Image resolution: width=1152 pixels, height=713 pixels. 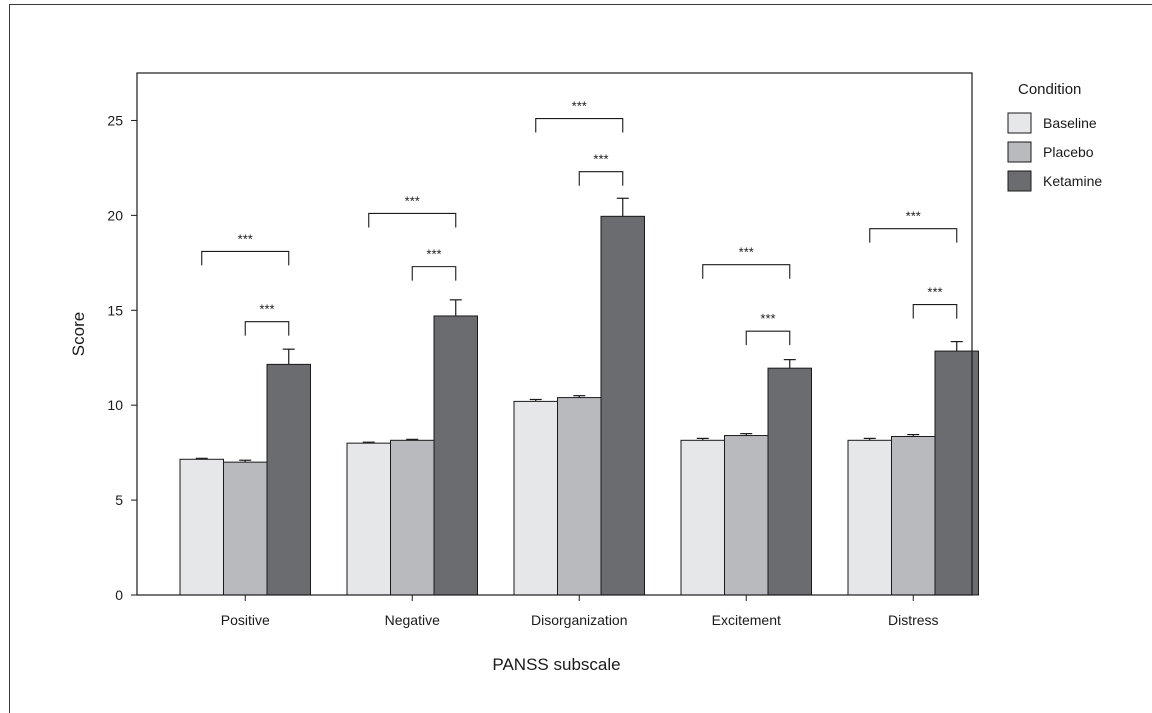 What do you see at coordinates (1049, 89) in the screenshot?
I see `legend-title: Condition` at bounding box center [1049, 89].